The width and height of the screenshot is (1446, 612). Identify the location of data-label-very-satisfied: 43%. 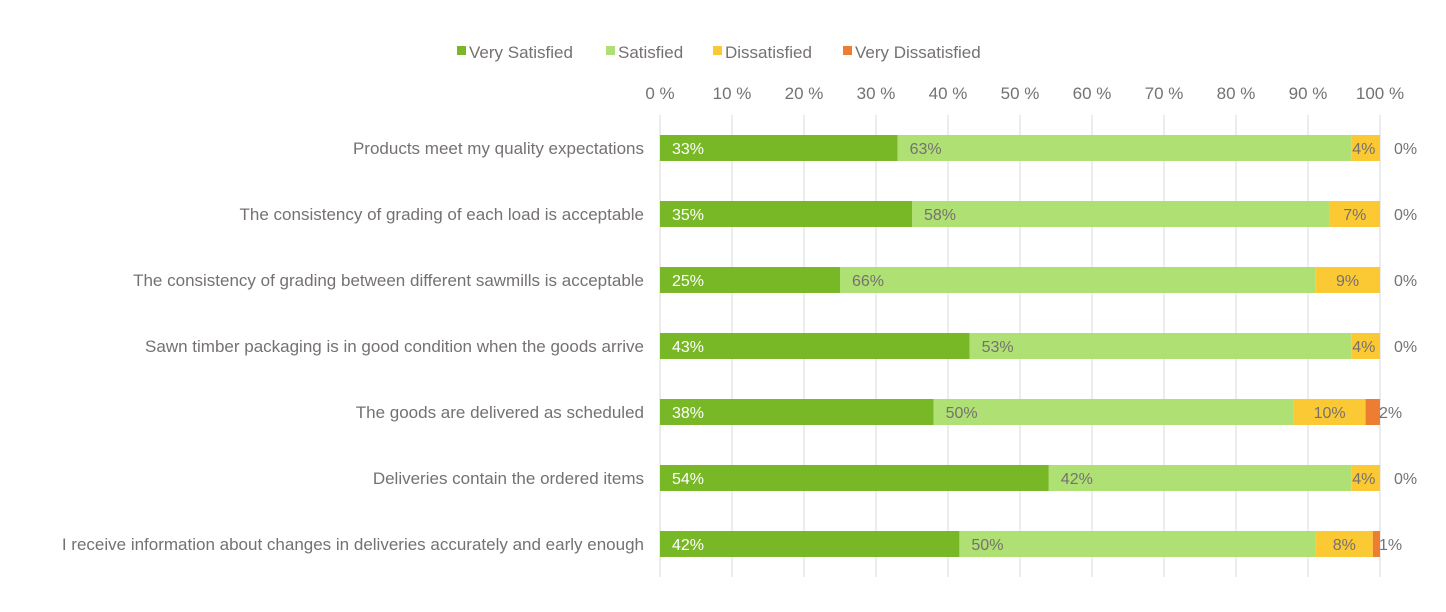
(688, 347).